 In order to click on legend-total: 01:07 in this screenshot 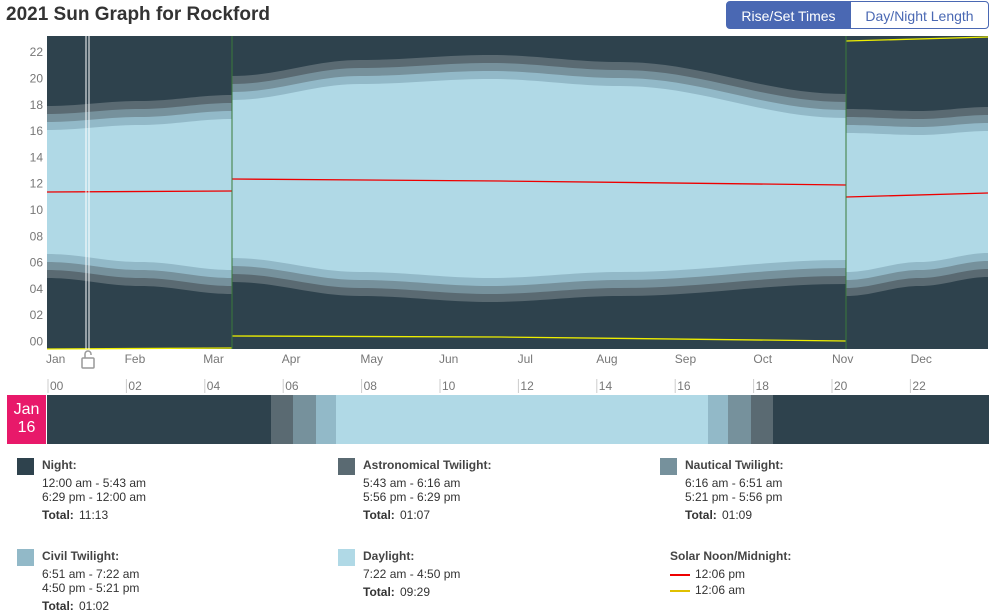, I will do `click(415, 515)`.